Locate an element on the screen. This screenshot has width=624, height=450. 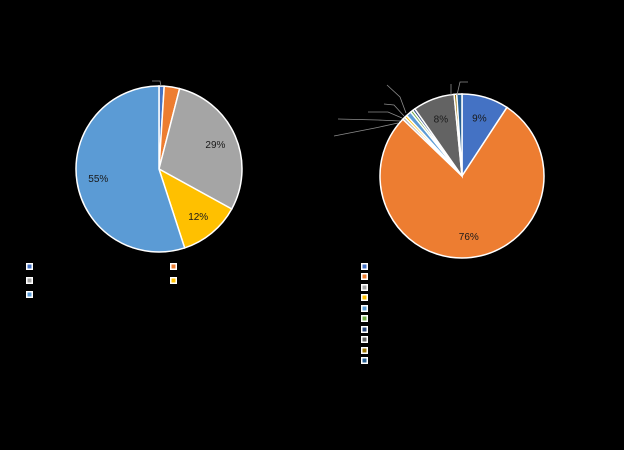
slice-data-label: 12% is located at coordinates (198, 217).